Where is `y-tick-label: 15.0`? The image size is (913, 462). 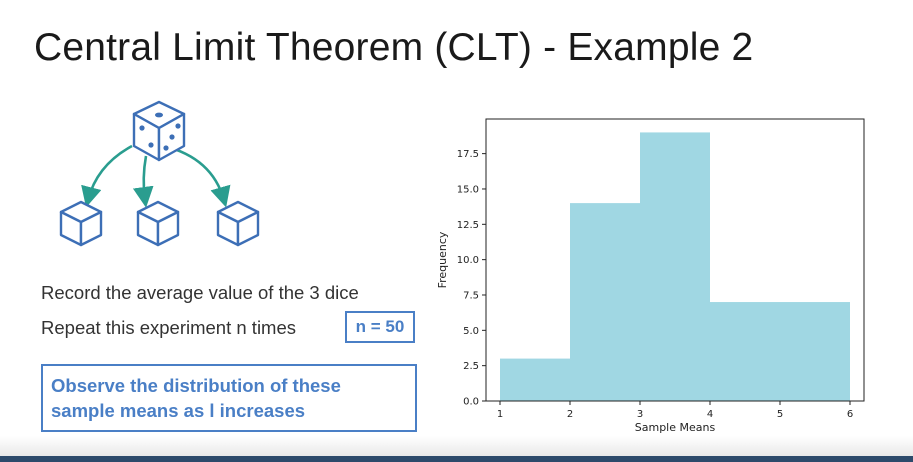 y-tick-label: 15.0 is located at coordinates (468, 189).